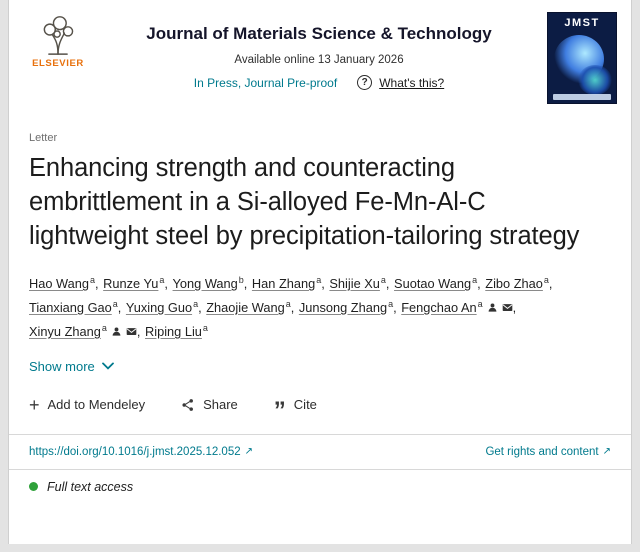  I want to click on author-link: Riping Liua, so click(176, 330).